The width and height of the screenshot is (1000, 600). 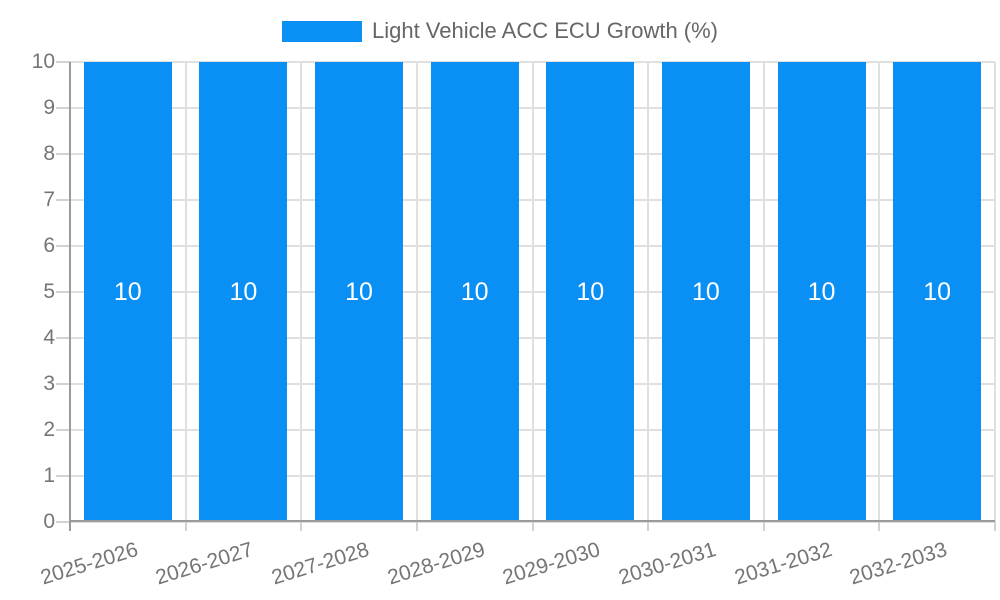 I want to click on y-axis-tick-label: 7, so click(x=49, y=199).